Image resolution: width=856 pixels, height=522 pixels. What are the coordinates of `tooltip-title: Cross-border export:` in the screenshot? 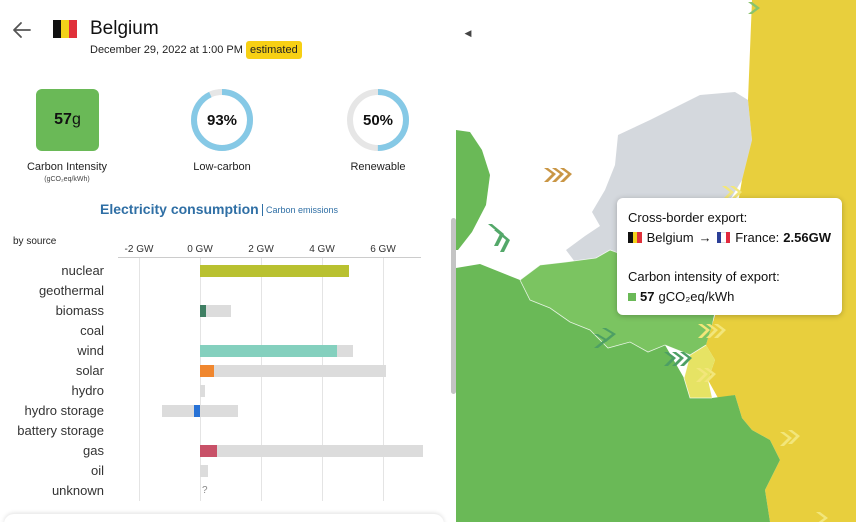 It's located at (688, 217).